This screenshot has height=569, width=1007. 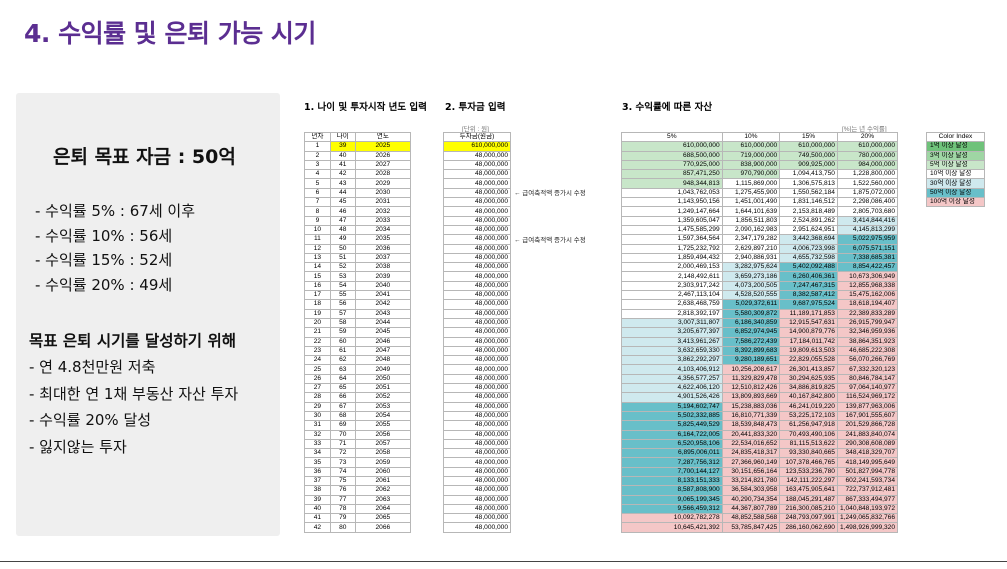 What do you see at coordinates (808, 406) in the screenshot?
I see `asset-cell: 46,241,019,220` at bounding box center [808, 406].